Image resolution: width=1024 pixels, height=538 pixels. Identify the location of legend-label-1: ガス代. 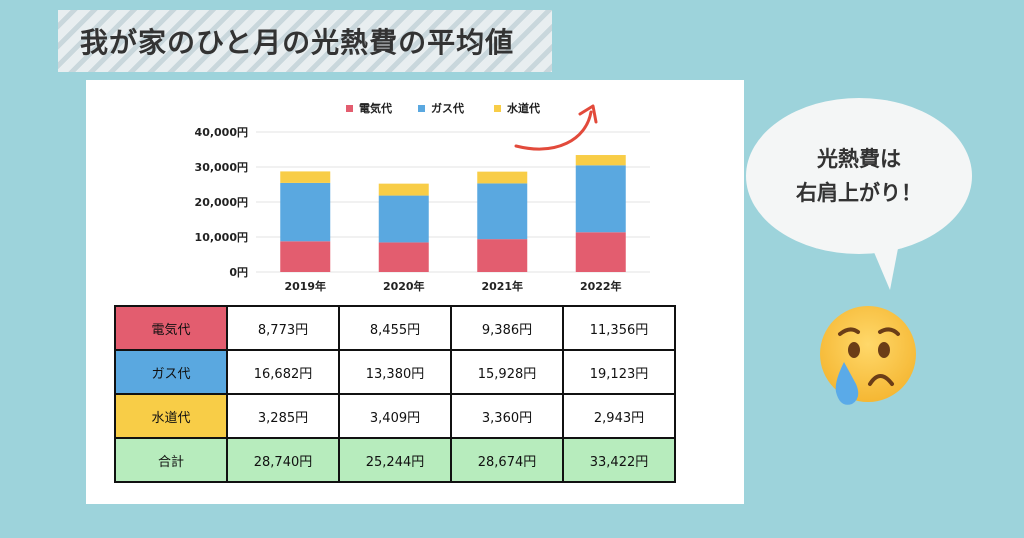
(447, 108).